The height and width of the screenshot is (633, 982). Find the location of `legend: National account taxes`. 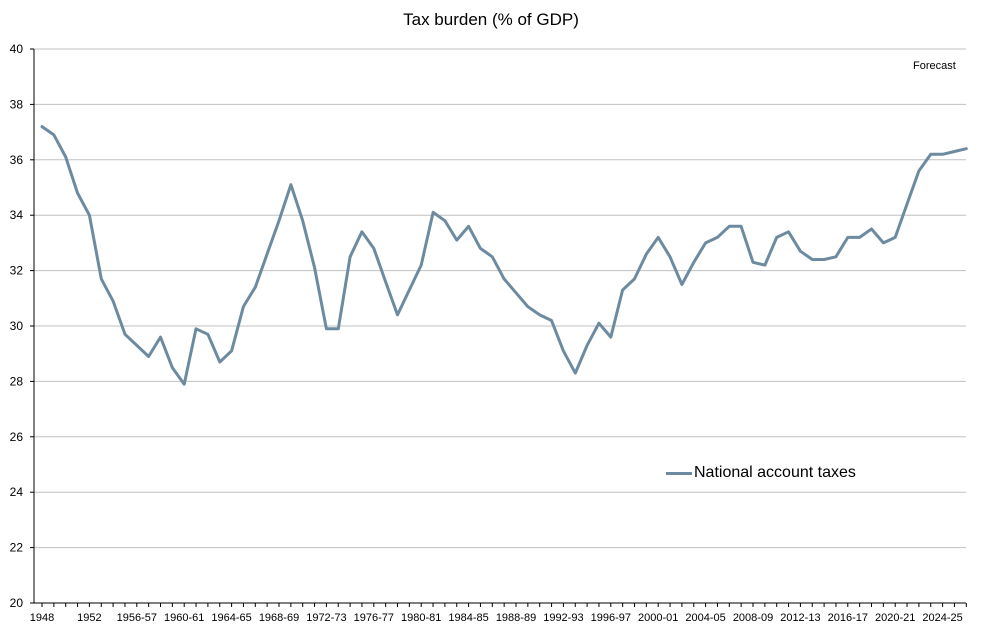

legend: National account taxes is located at coordinates (761, 473).